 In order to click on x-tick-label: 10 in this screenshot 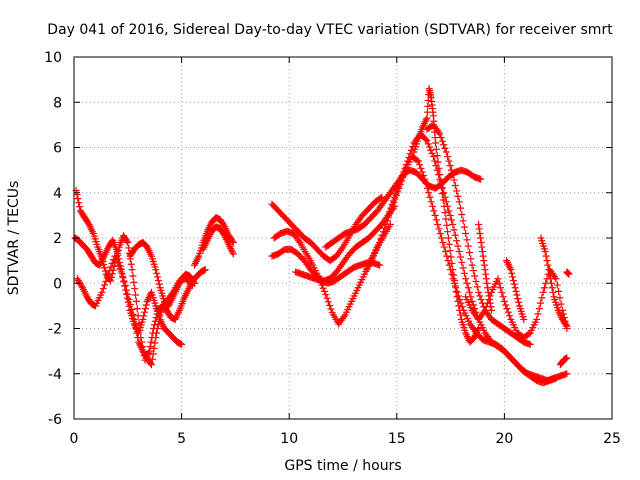, I will do `click(289, 439)`.